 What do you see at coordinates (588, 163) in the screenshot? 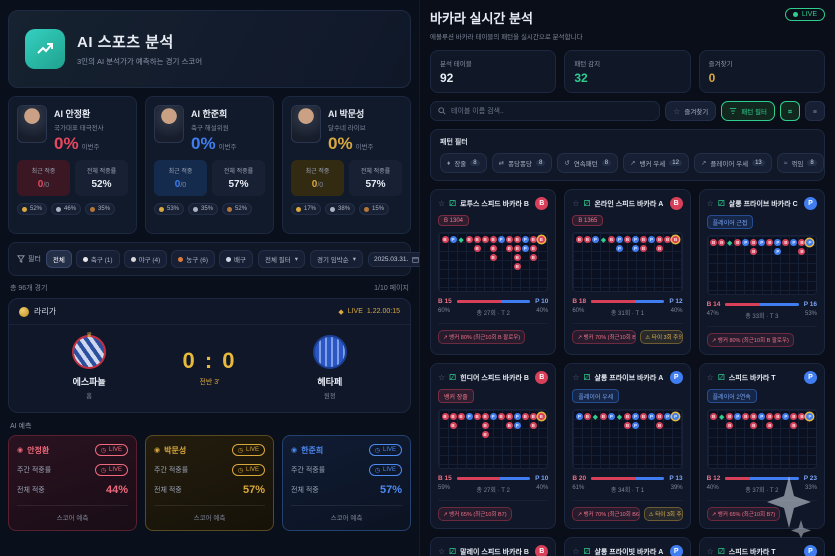
I see `pattern-chip: ↺ 연속패턴 8` at bounding box center [588, 163].